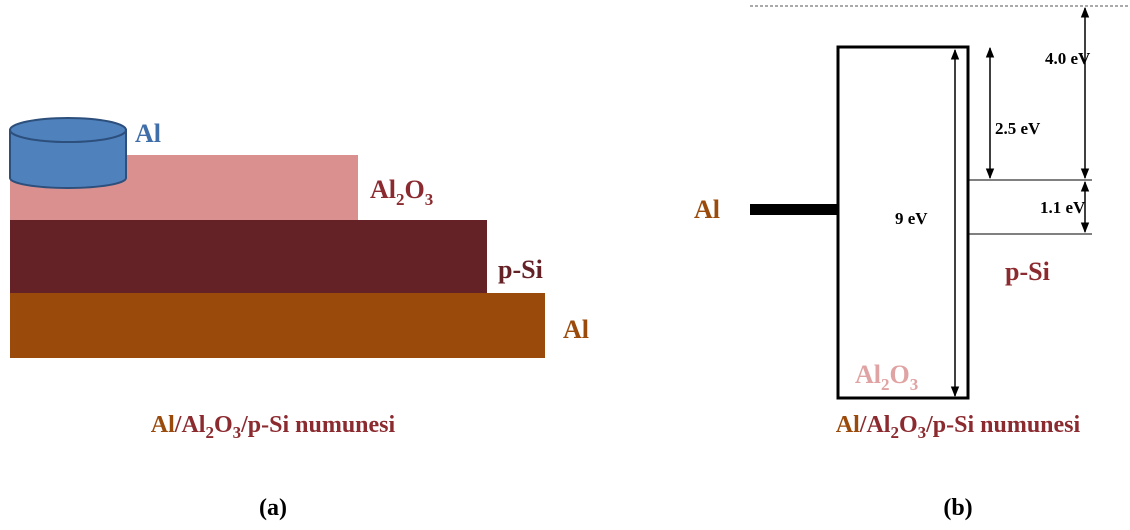 Image resolution: width=1130 pixels, height=530 pixels. What do you see at coordinates (1068, 58) in the screenshot?
I see `energy-label: 4.0 eV` at bounding box center [1068, 58].